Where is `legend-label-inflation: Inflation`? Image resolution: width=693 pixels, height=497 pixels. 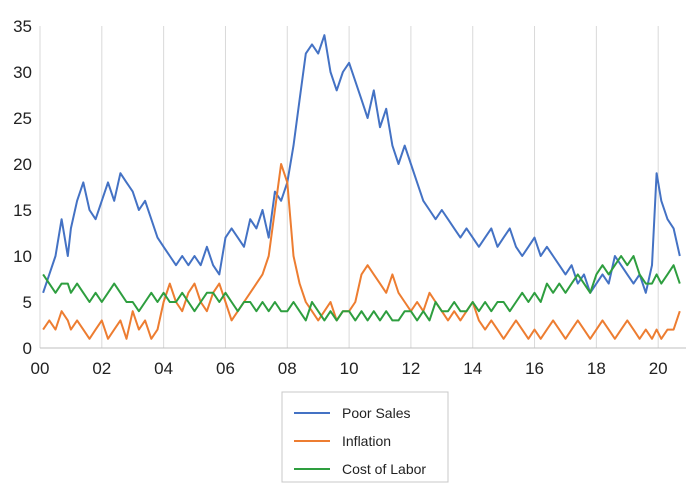 legend-label-inflation: Inflation is located at coordinates (366, 441).